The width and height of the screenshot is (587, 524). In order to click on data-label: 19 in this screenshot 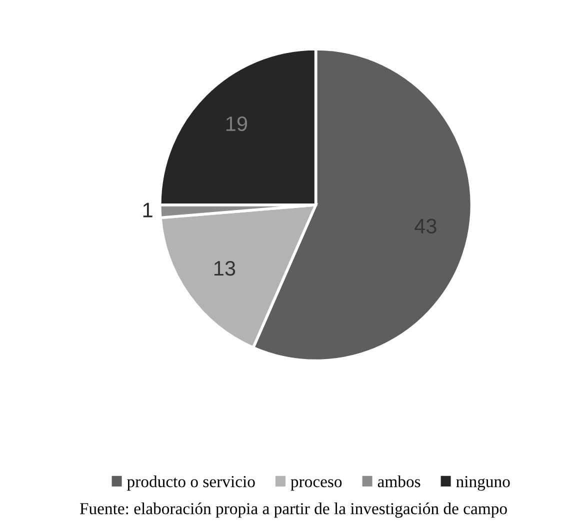, I will do `click(237, 124)`.